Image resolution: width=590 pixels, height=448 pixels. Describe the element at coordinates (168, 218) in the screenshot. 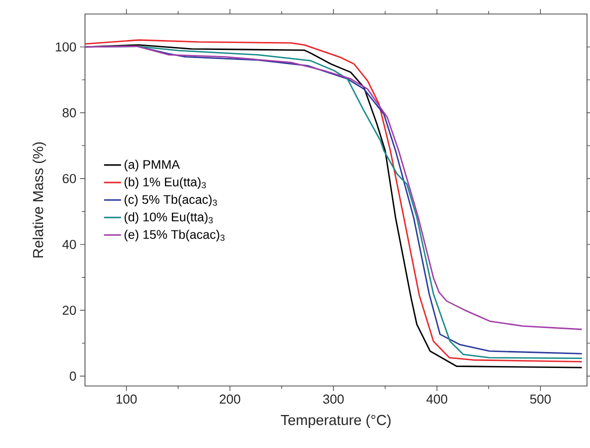

I see `legend-label: (d) 10% Eu(tta)$_{3}$` at that location.